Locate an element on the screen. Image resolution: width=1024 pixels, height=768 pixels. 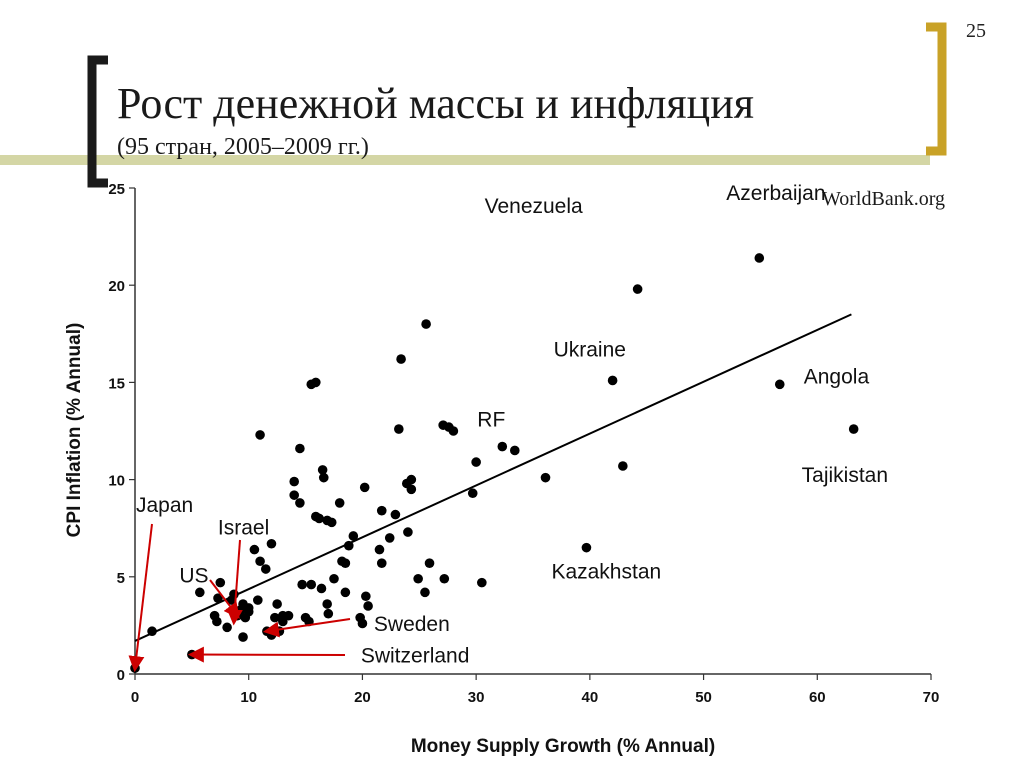
x-axis-label: Money Supply Growth (% Annual) is located at coordinates (563, 746).